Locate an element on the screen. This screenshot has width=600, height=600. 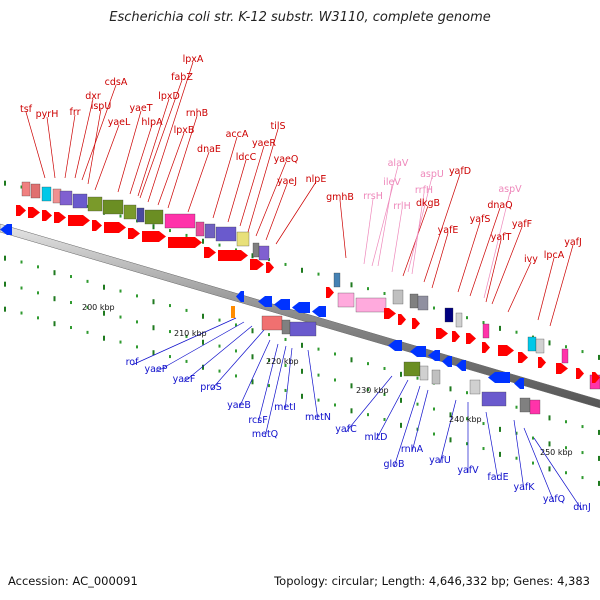
gene-label: nlpE is located at coordinates (316, 179).